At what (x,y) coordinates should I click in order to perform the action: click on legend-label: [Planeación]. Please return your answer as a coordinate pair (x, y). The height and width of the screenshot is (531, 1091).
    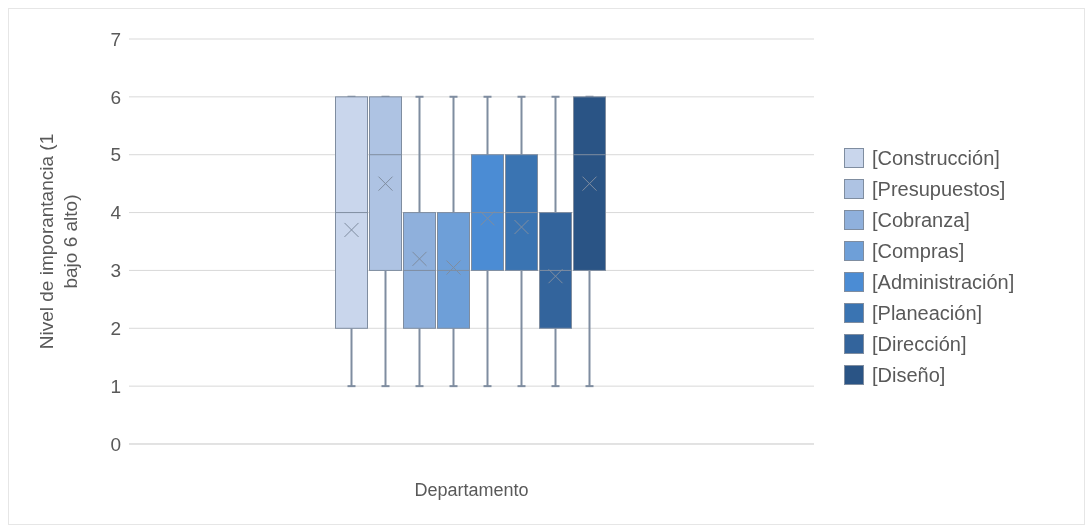
    Looking at the image, I should click on (927, 313).